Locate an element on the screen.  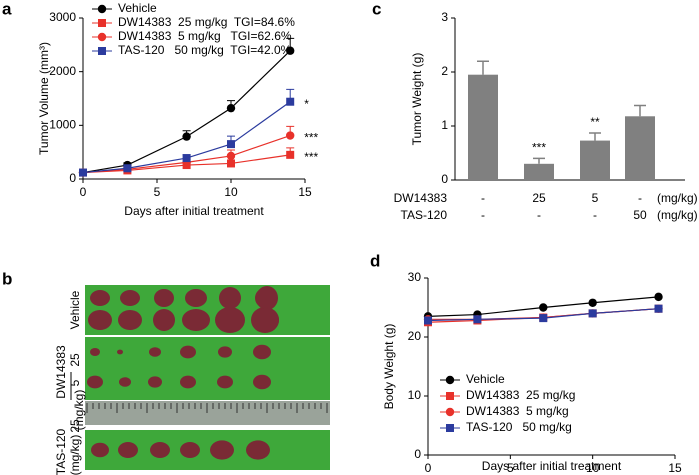
panel-letter: c is located at coordinates (376, 9).